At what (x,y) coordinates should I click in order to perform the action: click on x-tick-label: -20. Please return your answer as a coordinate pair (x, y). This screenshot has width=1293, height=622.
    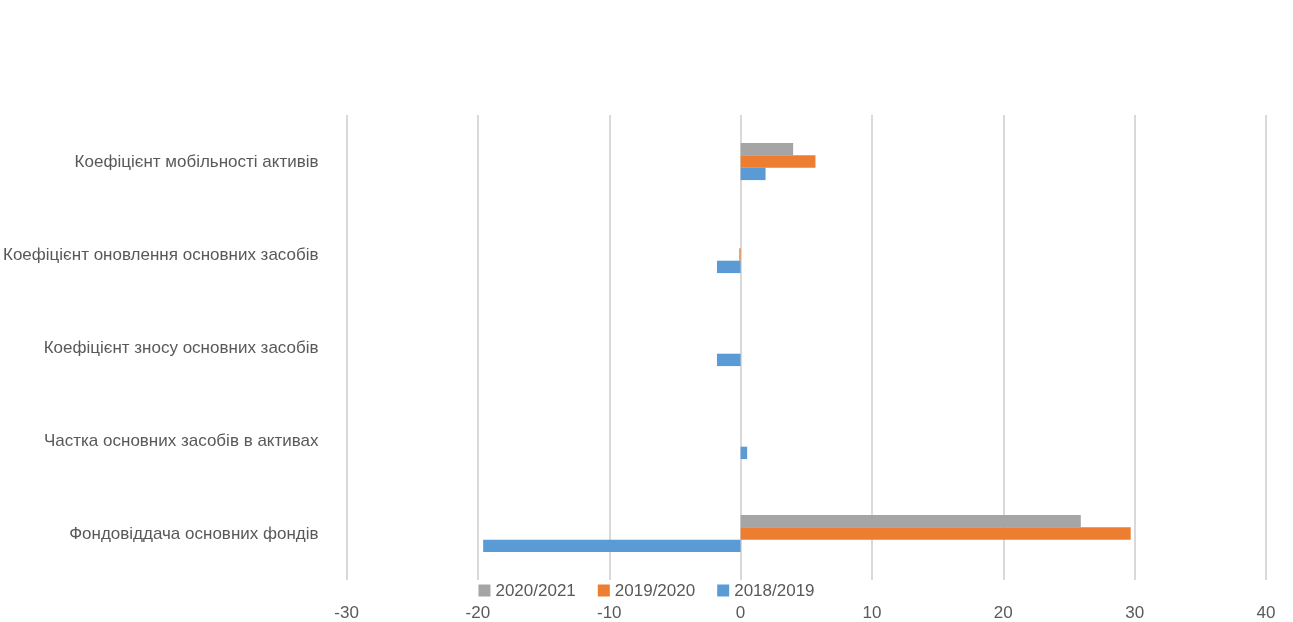
    Looking at the image, I should click on (478, 612).